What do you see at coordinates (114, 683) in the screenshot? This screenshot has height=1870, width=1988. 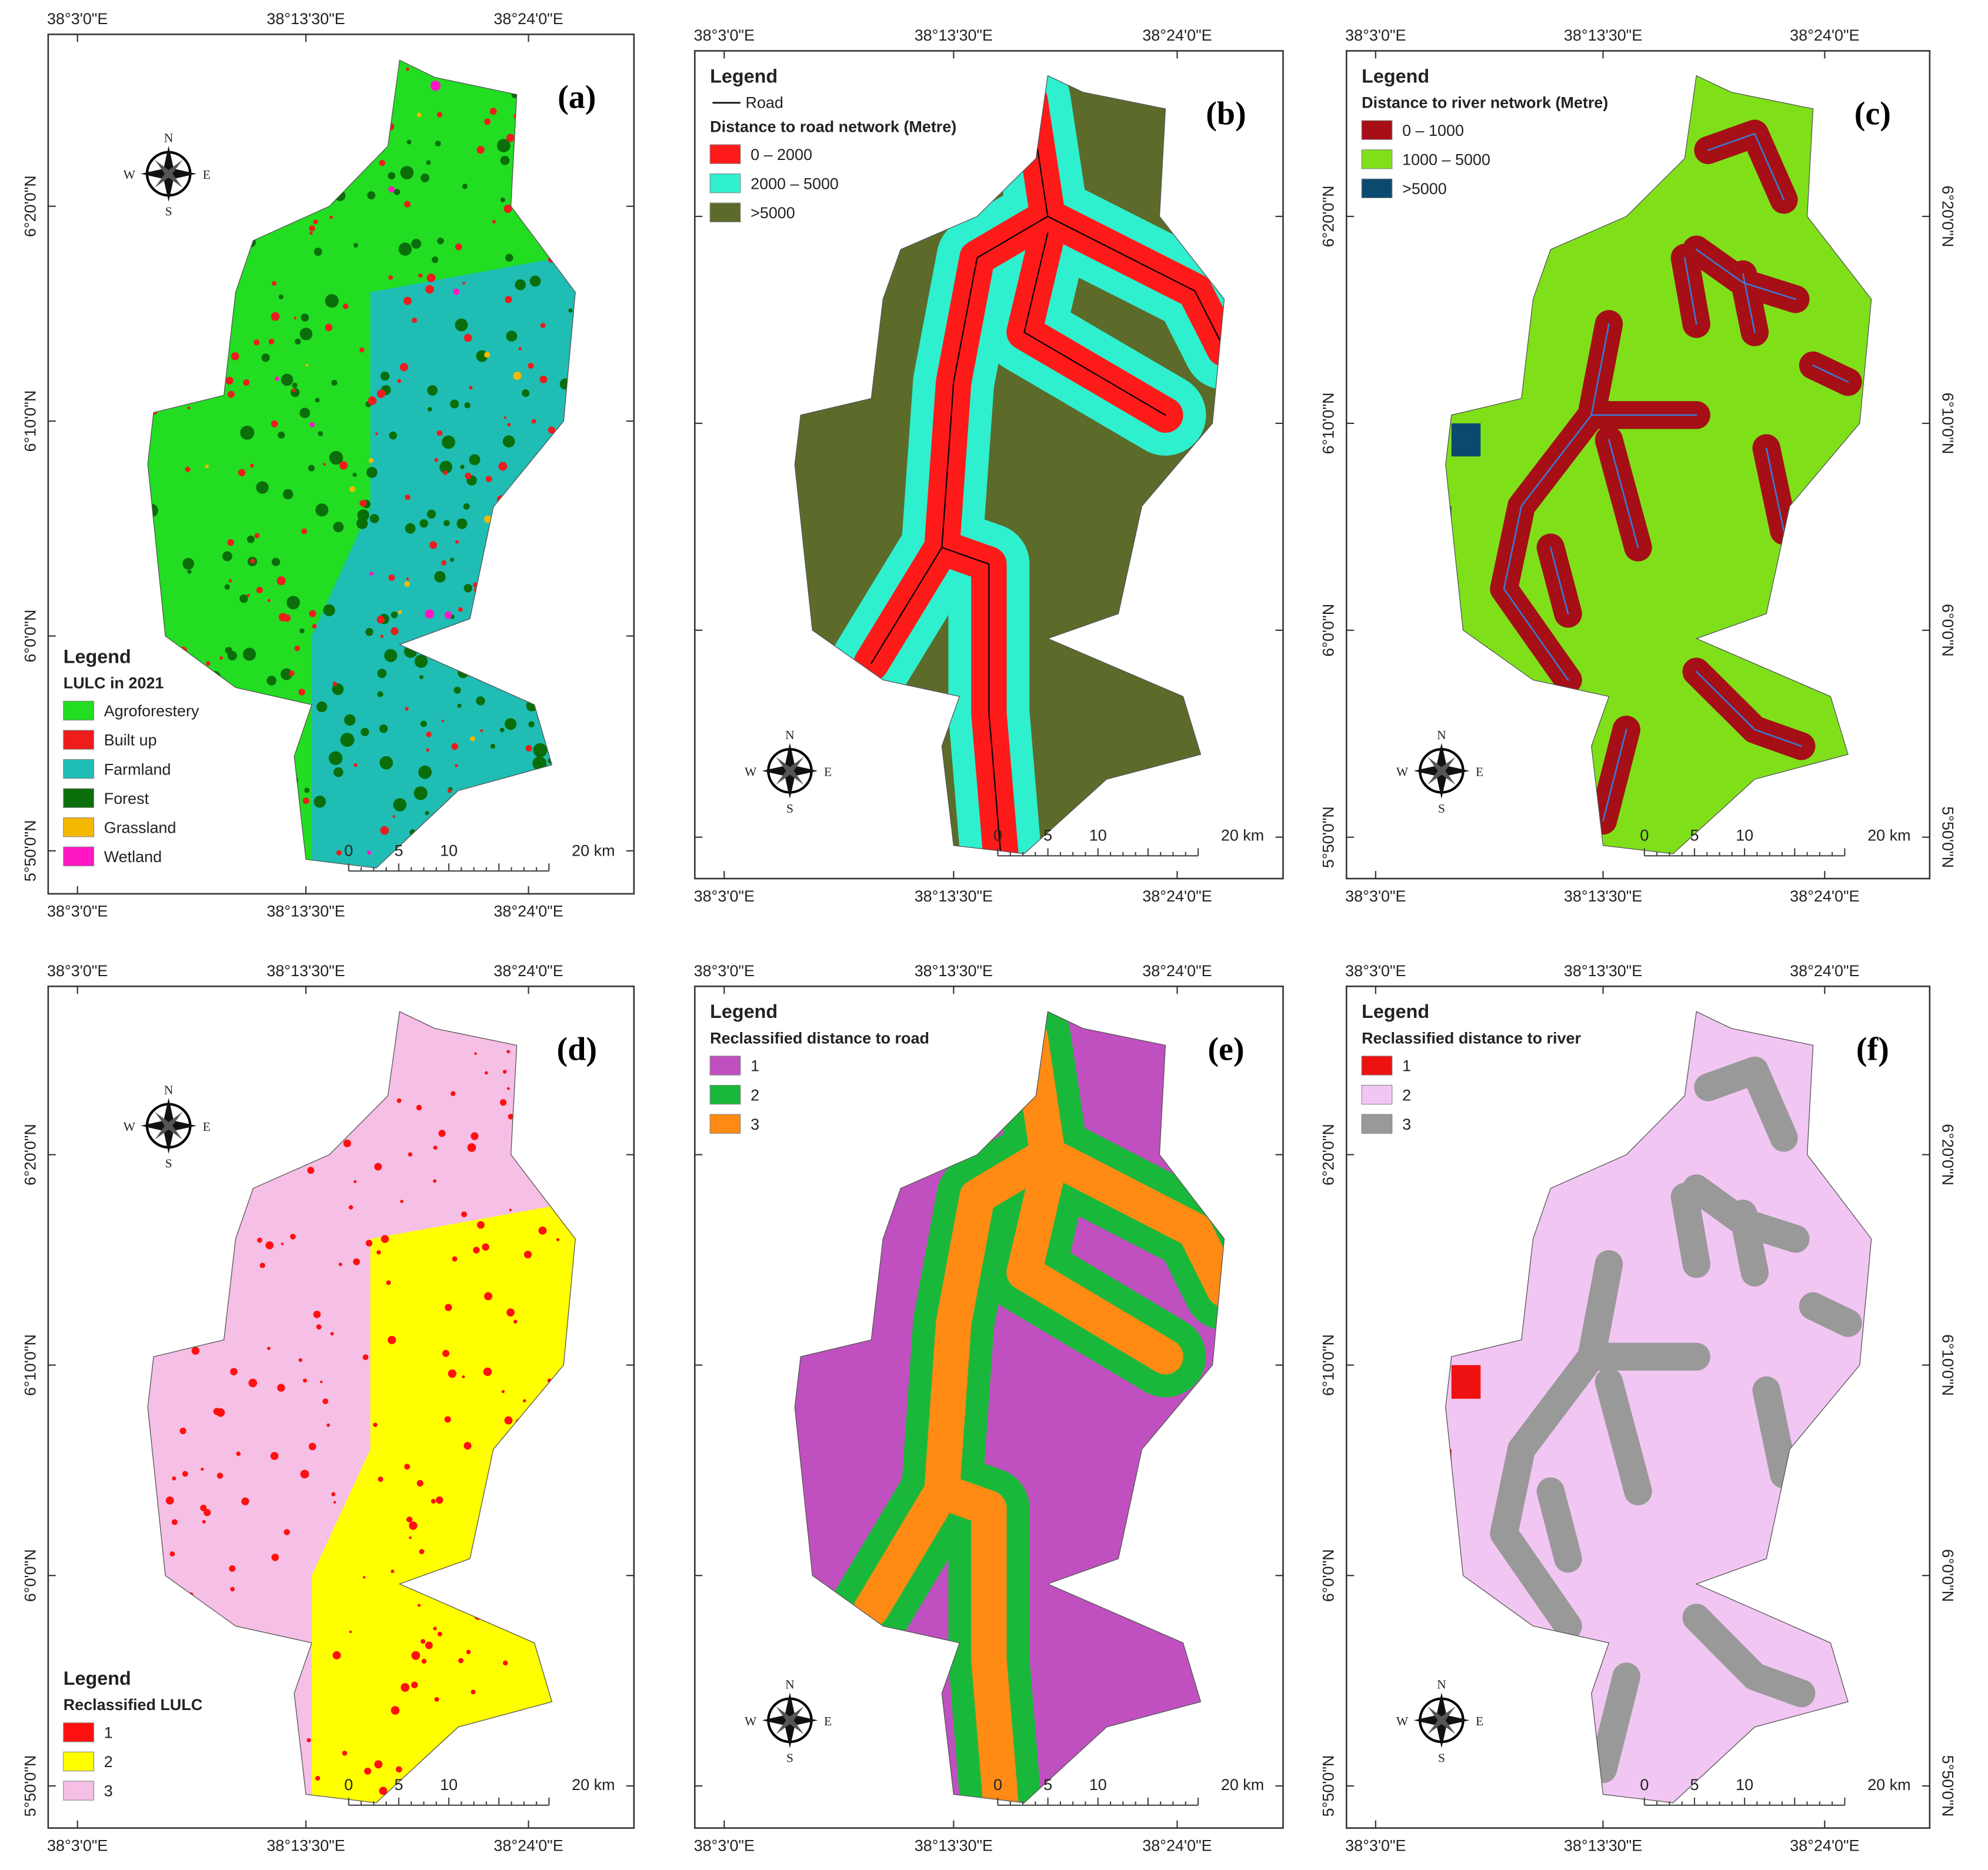 I see `legend-subtitle: LULC in 2021` at bounding box center [114, 683].